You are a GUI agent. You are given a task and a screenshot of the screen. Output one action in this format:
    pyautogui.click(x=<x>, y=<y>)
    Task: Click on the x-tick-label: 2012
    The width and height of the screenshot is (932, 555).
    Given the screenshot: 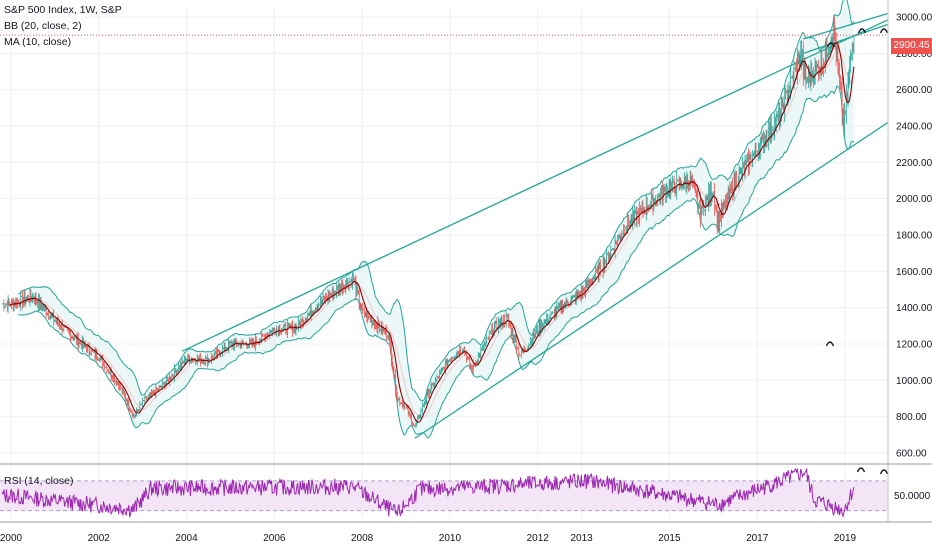 What is the action you would take?
    pyautogui.click(x=538, y=538)
    